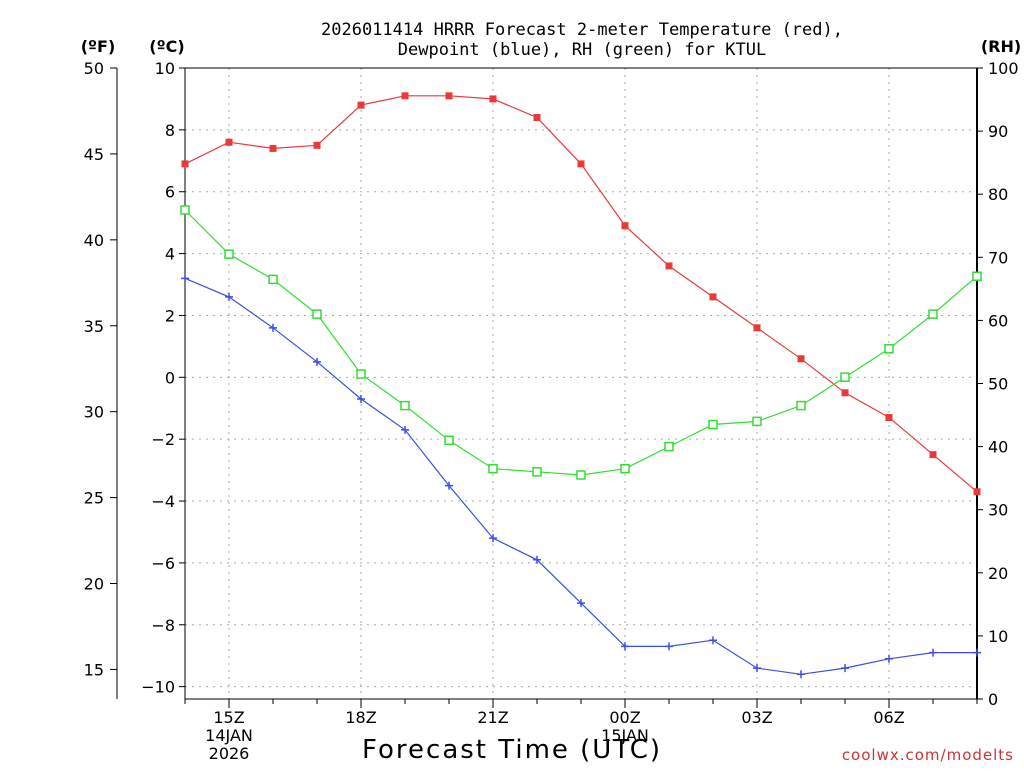  Describe the element at coordinates (998, 573) in the screenshot. I see `rh-tick-label: 20` at that location.